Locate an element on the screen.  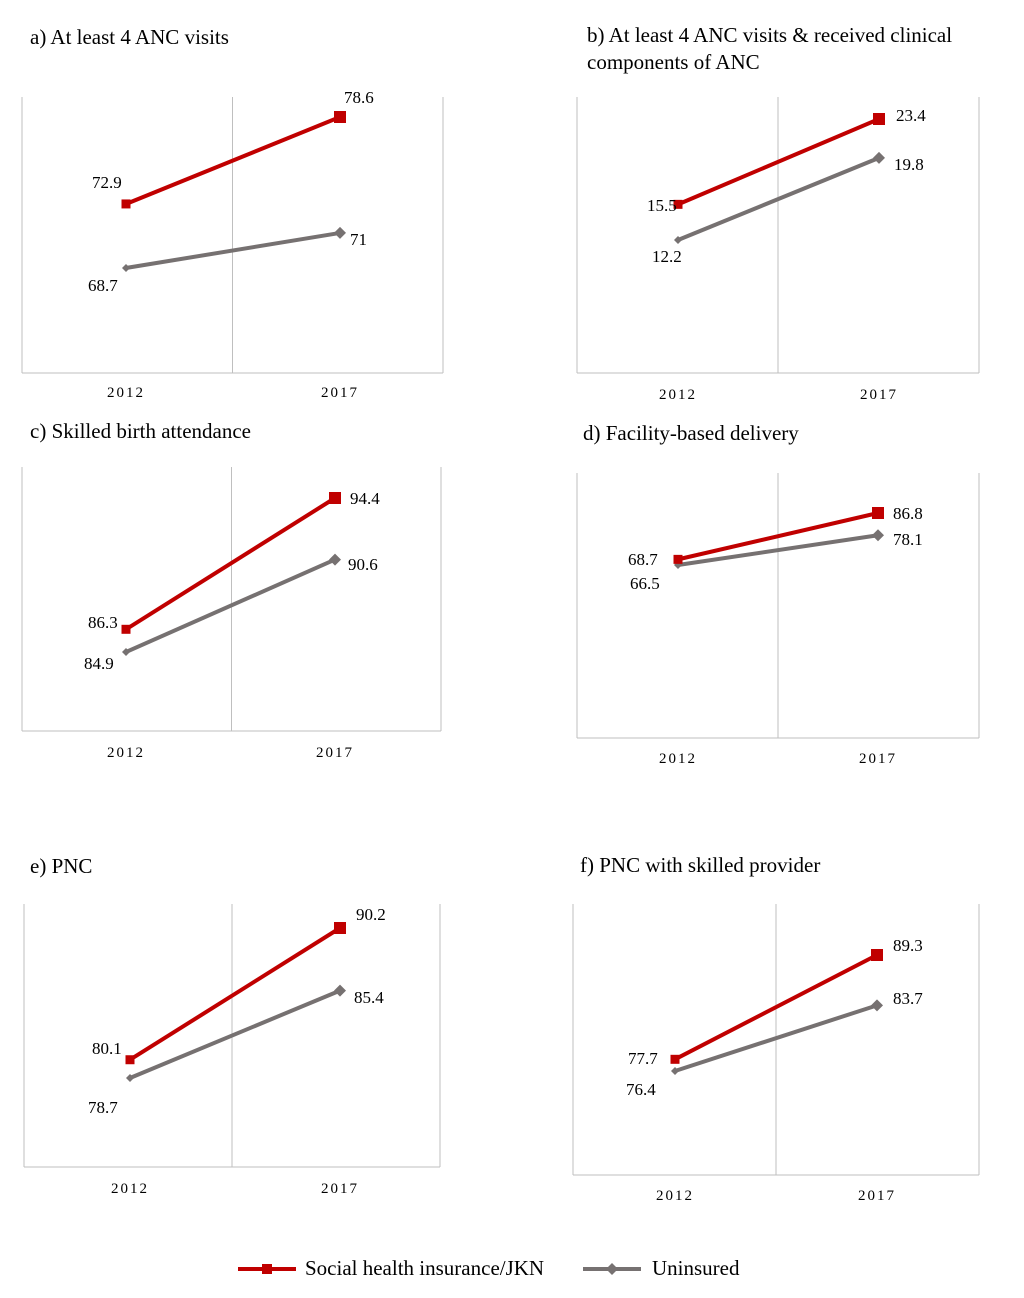
insured-data-label: 80.1 is located at coordinates (107, 1048).